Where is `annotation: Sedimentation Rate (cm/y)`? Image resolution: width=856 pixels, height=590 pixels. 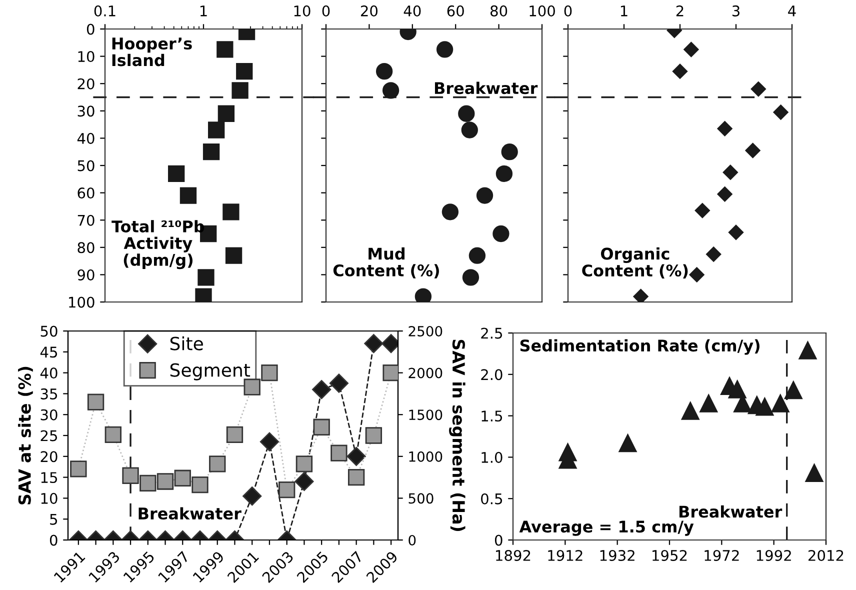
annotation: Sedimentation Rate (cm/y) is located at coordinates (640, 347).